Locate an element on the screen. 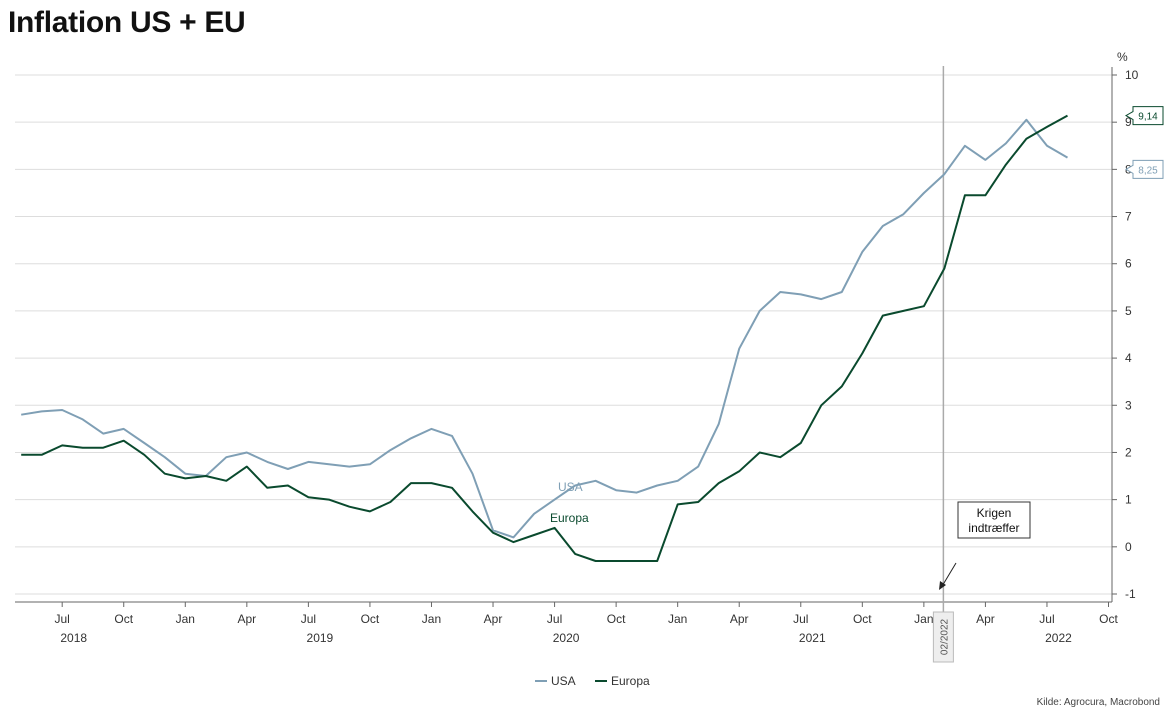 This screenshot has width=1170, height=720. chart-title: Inflation US + EU is located at coordinates (127, 22).